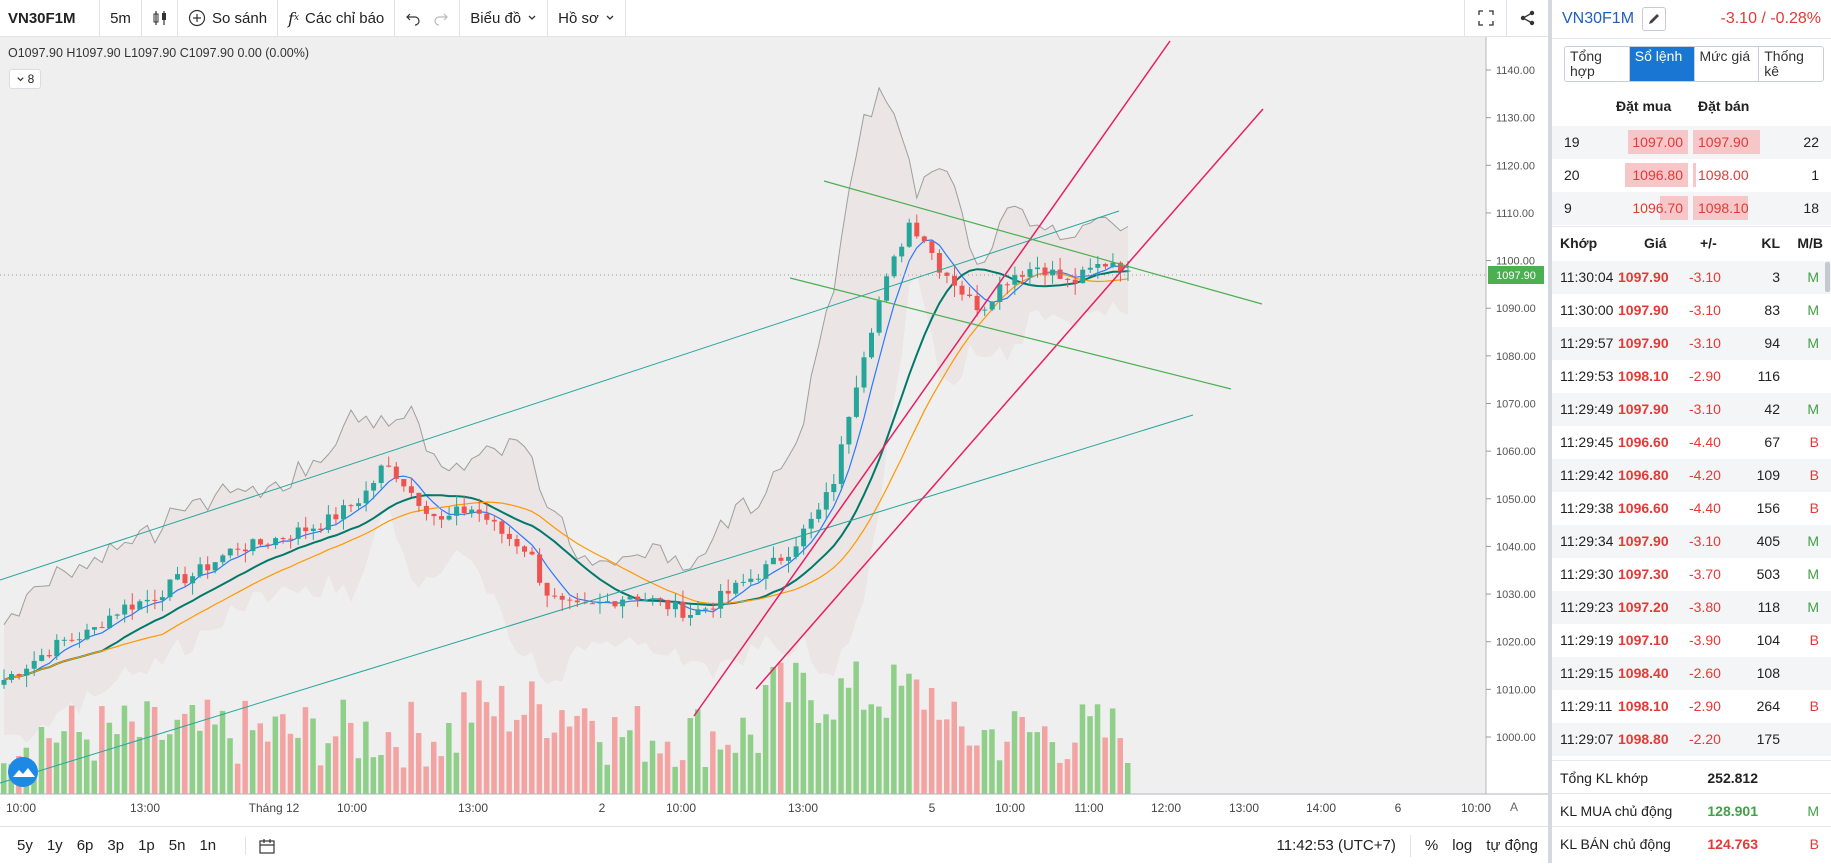  Describe the element at coordinates (25, 79) in the screenshot. I see `indicator-toggle-button: 8` at that location.